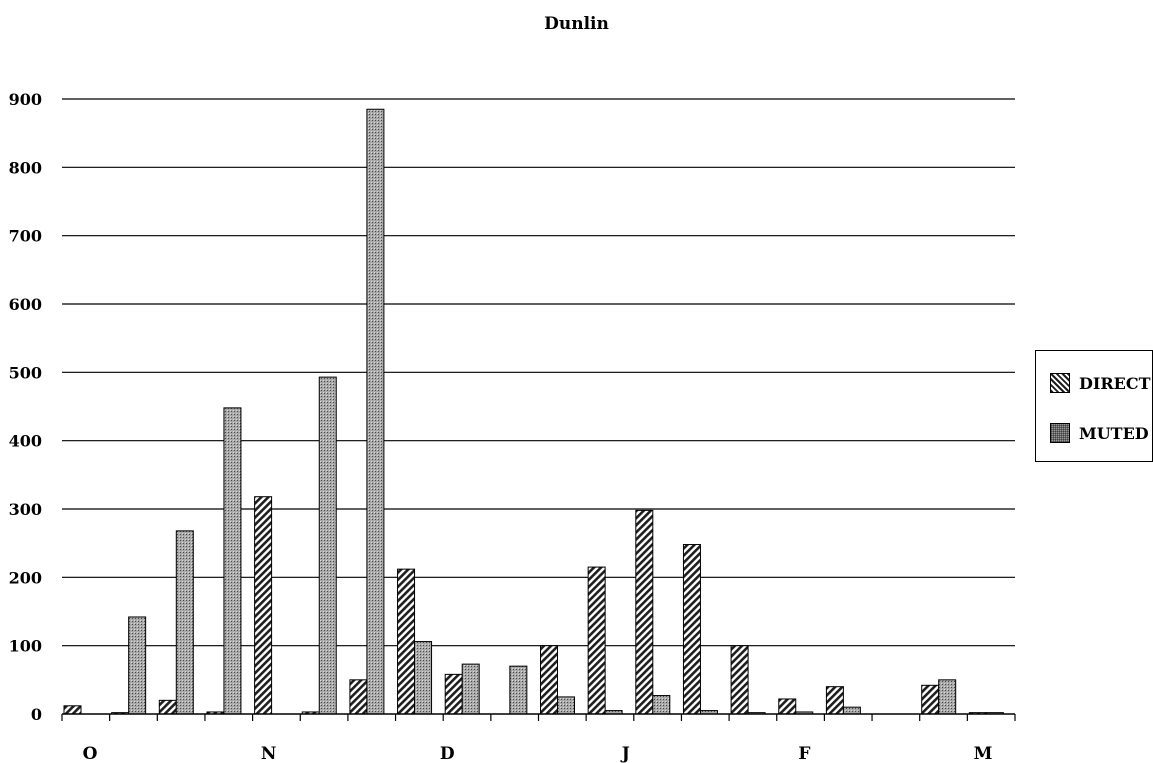 This screenshot has height=763, width=1153. I want to click on y-tick-label: 200, so click(25, 577).